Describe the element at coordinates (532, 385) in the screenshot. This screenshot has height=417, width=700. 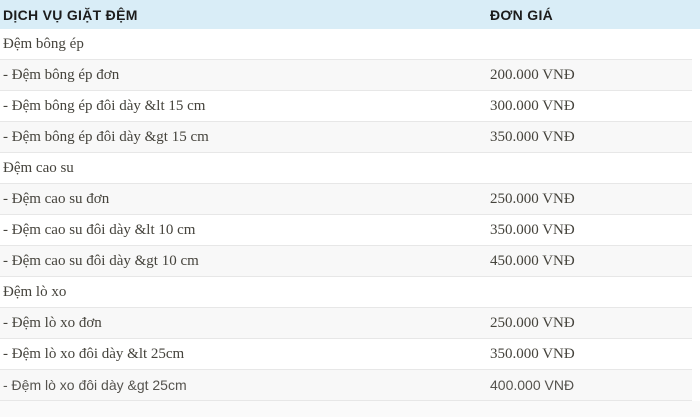
I see `price-cell: 400.000 VNĐ` at that location.